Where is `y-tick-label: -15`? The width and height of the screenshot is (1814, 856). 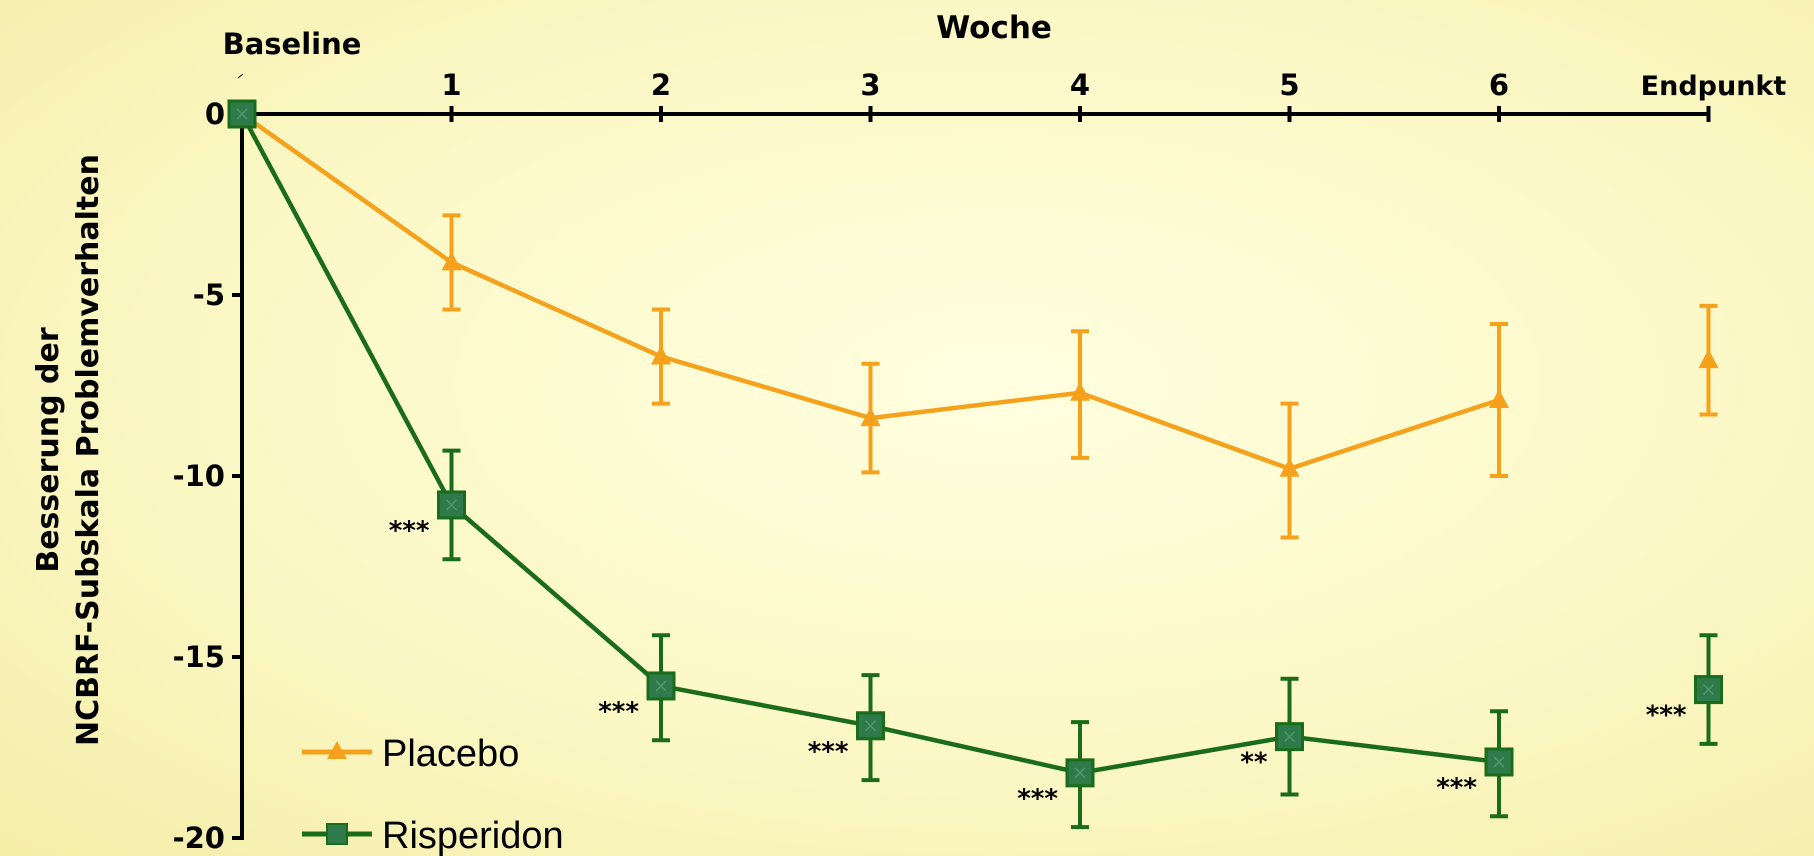 y-tick-label: -15 is located at coordinates (199, 657).